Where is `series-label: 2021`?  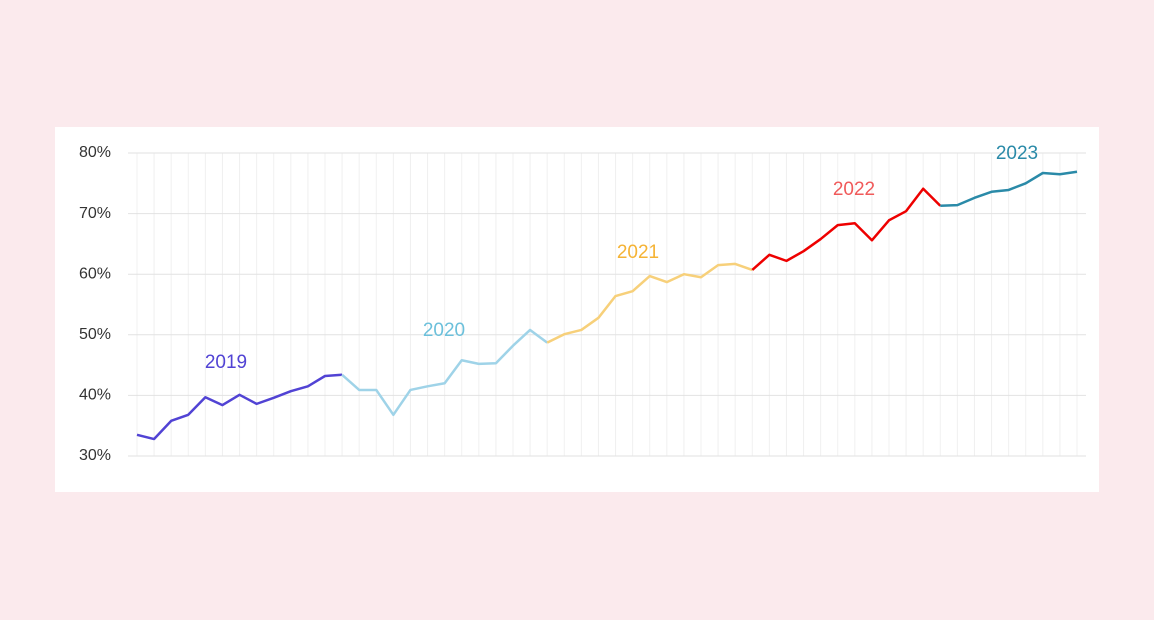
series-label: 2021 is located at coordinates (638, 252).